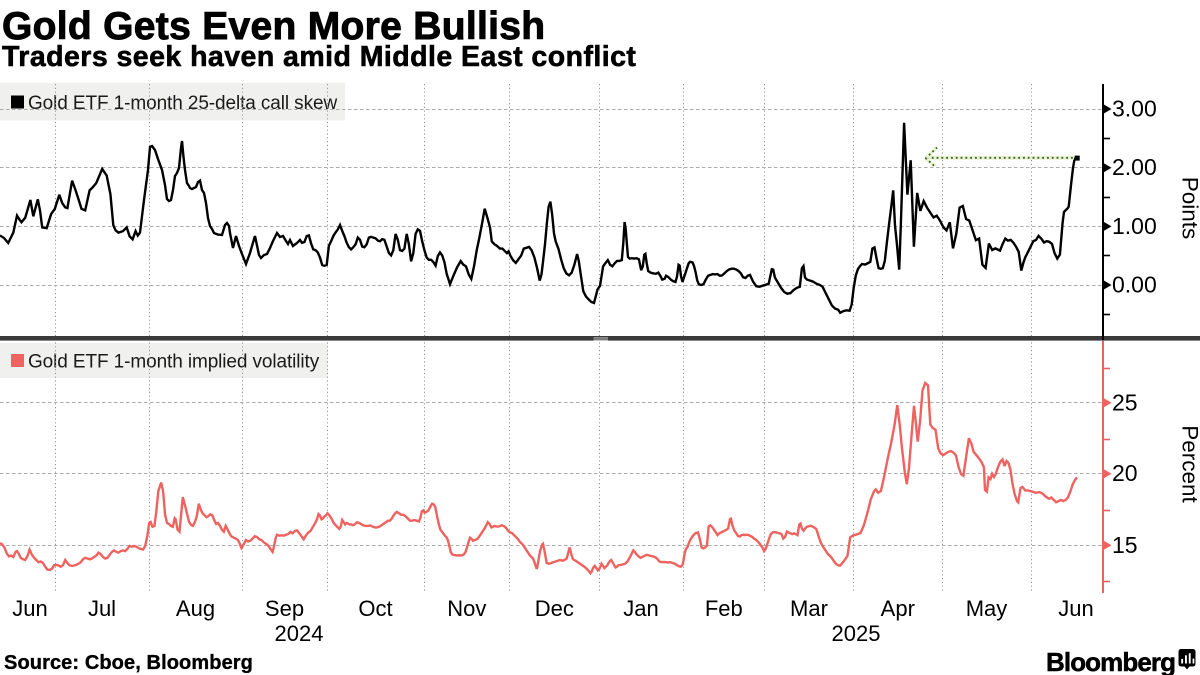  Describe the element at coordinates (1134, 226) in the screenshot. I see `svg-text: 1.00` at that location.